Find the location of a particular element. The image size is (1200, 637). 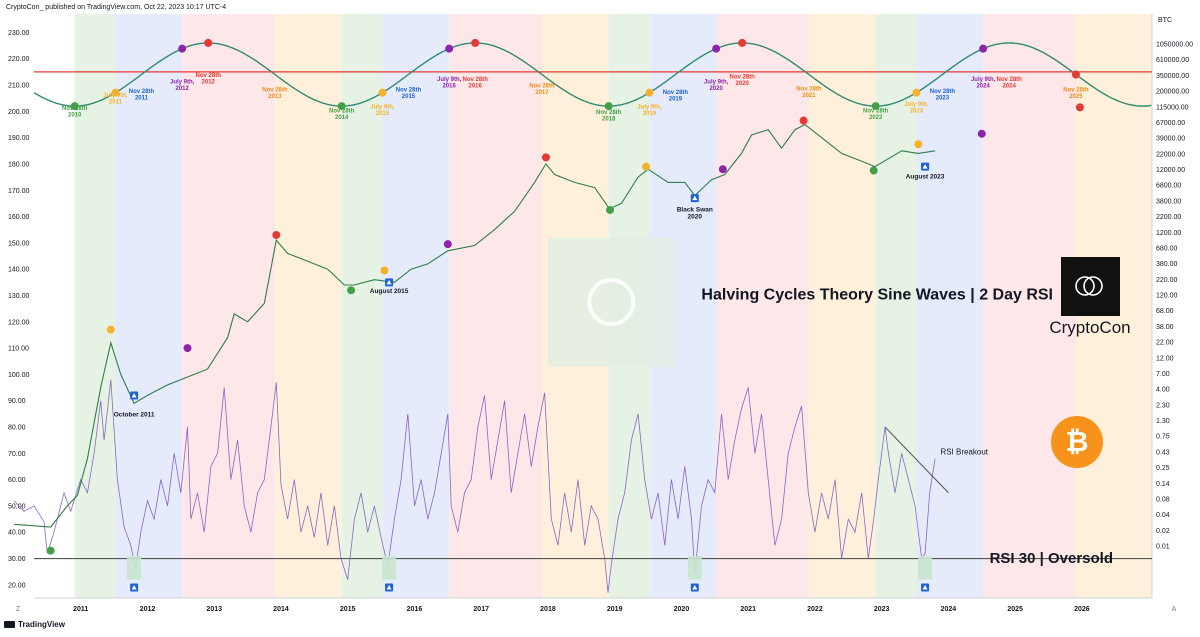

rsi-breakout-label: RSI Breakout is located at coordinates (964, 452).